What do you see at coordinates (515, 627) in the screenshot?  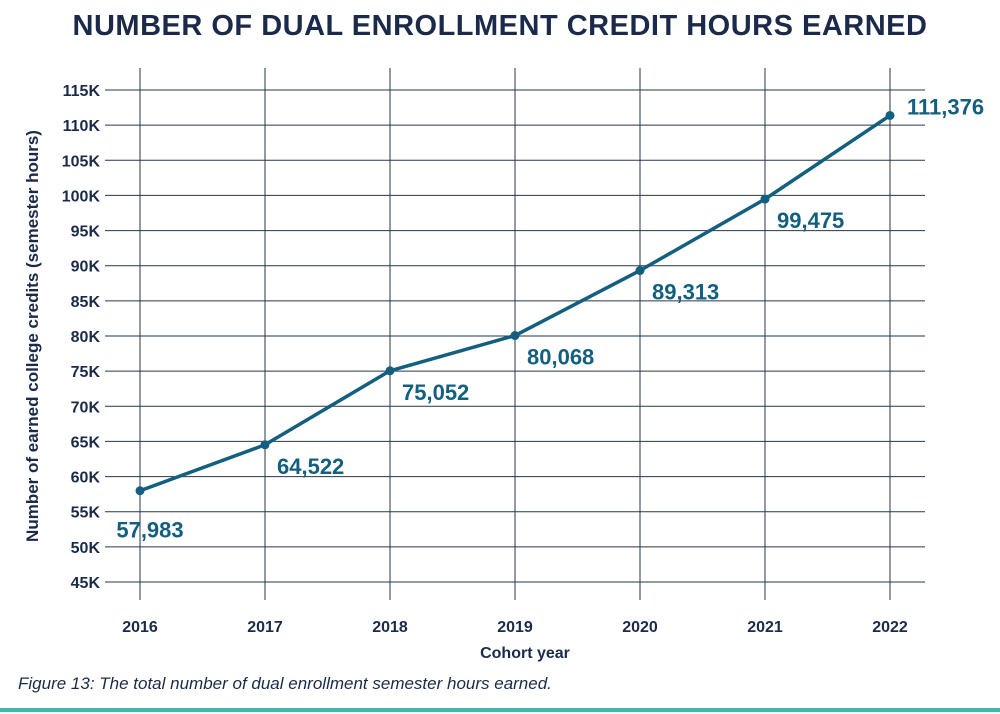 I see `x-tick-label: 2019` at bounding box center [515, 627].